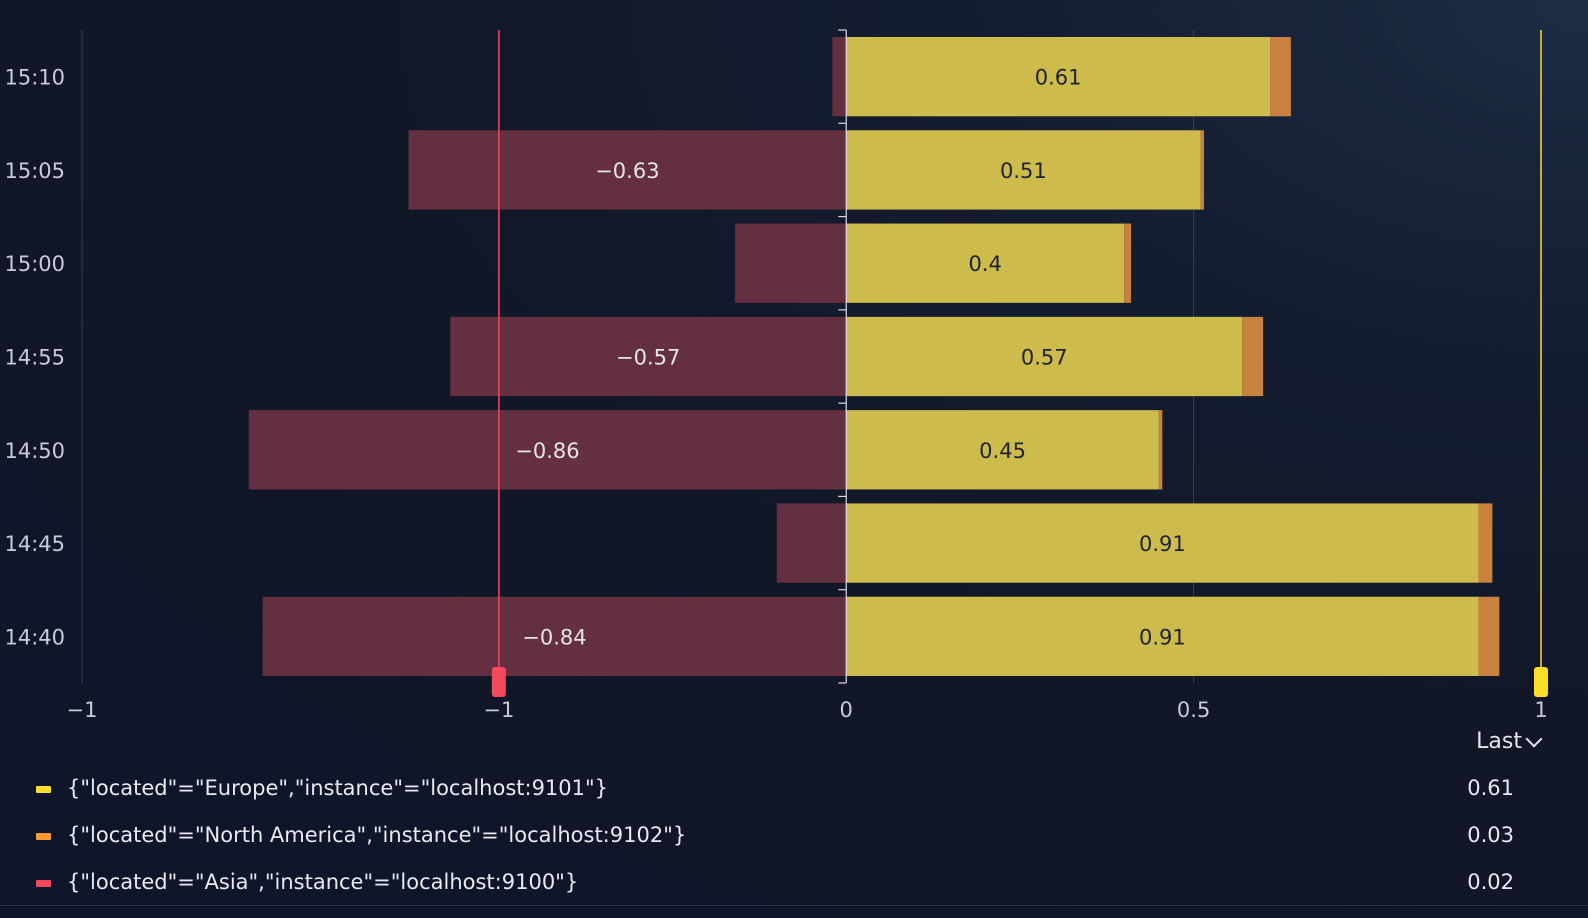  I want to click on bar-value-label: −0.57, so click(648, 358).